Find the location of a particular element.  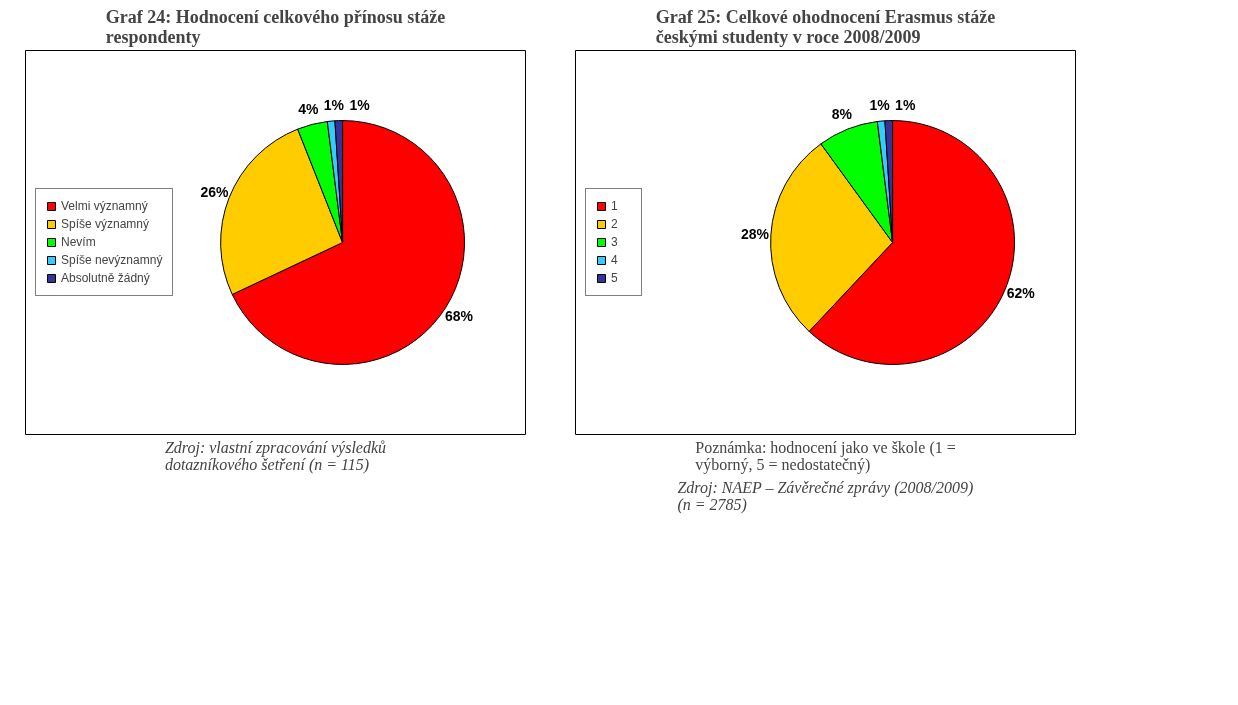

chart-title: Graf 24: Hodnocení celkového přínosu stáže respondenty is located at coordinates (275, 26).